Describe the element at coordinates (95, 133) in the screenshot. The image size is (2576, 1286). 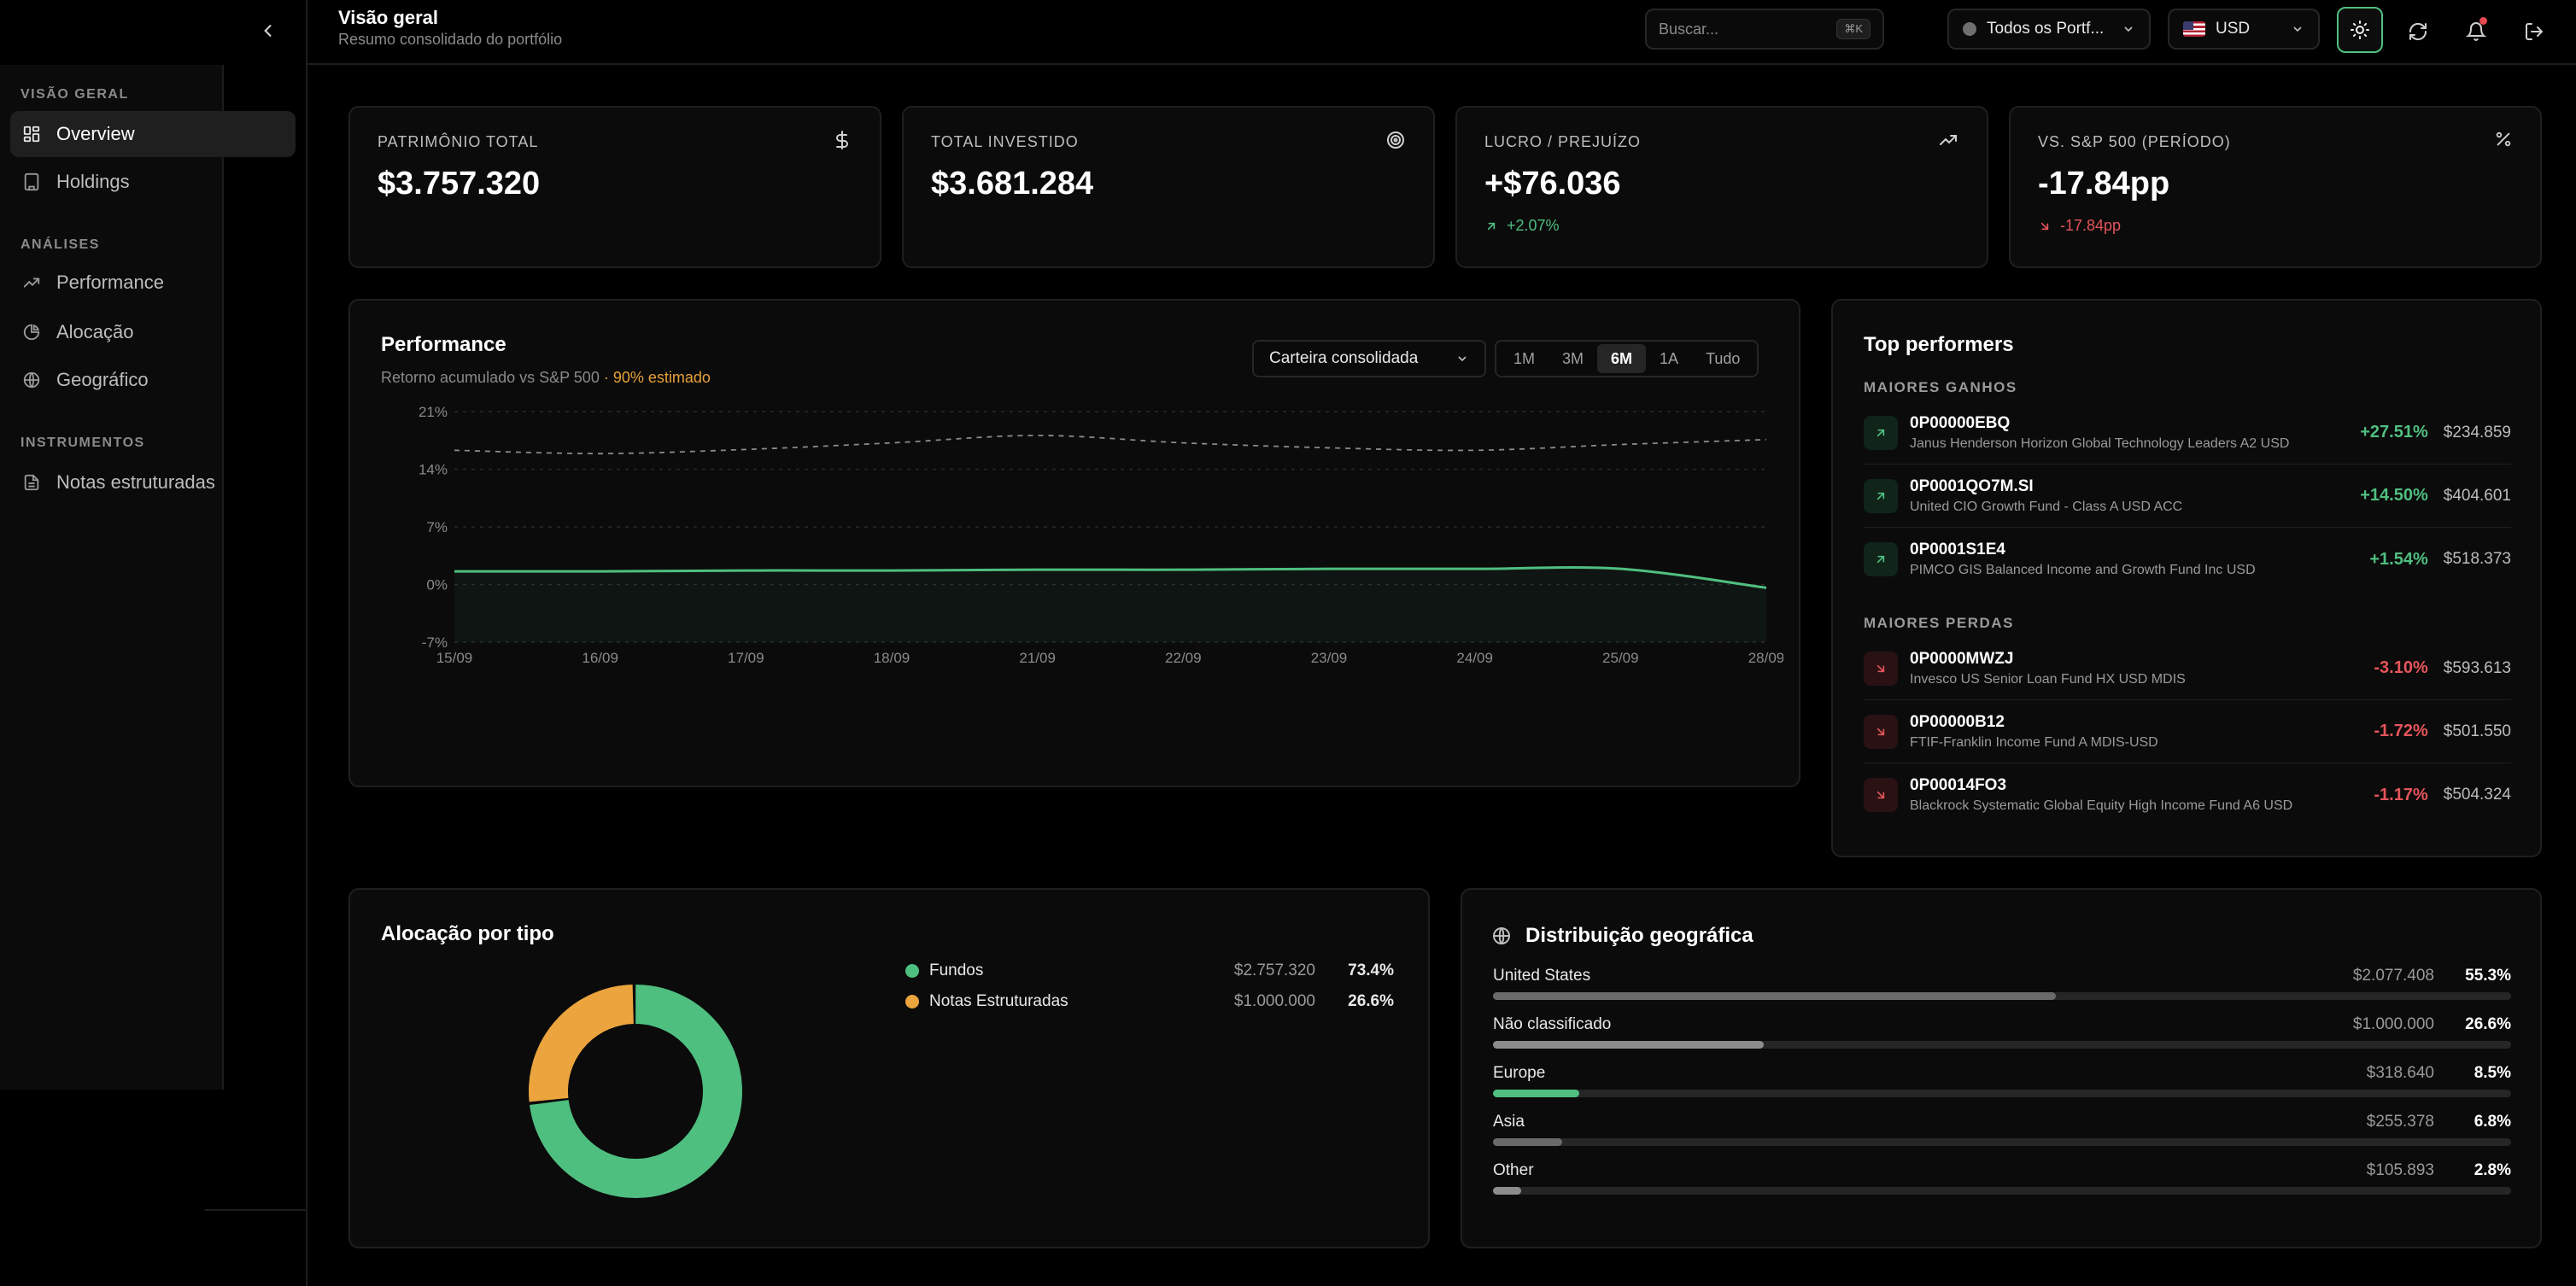
I see `sidebar-item-label: Overview` at that location.